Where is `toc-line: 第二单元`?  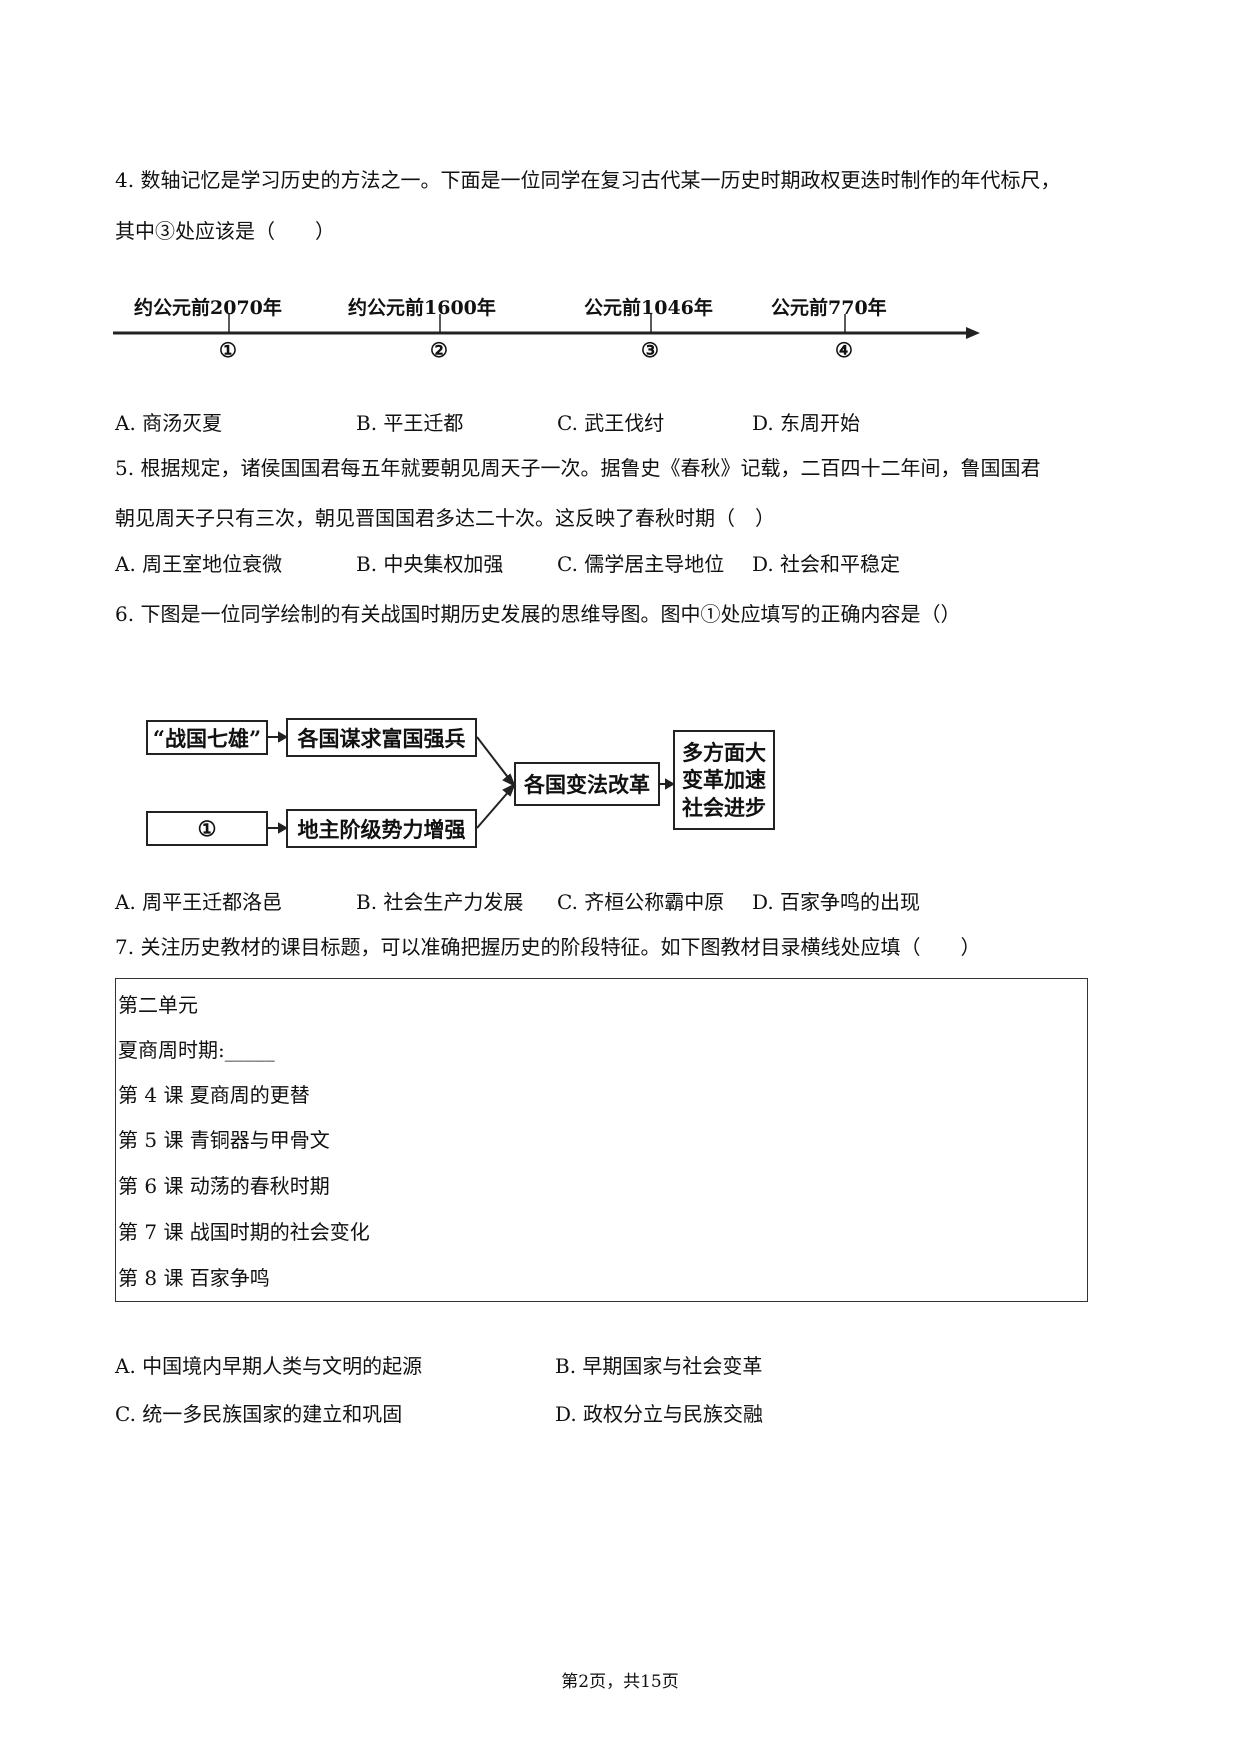 toc-line: 第二单元 is located at coordinates (158, 1005).